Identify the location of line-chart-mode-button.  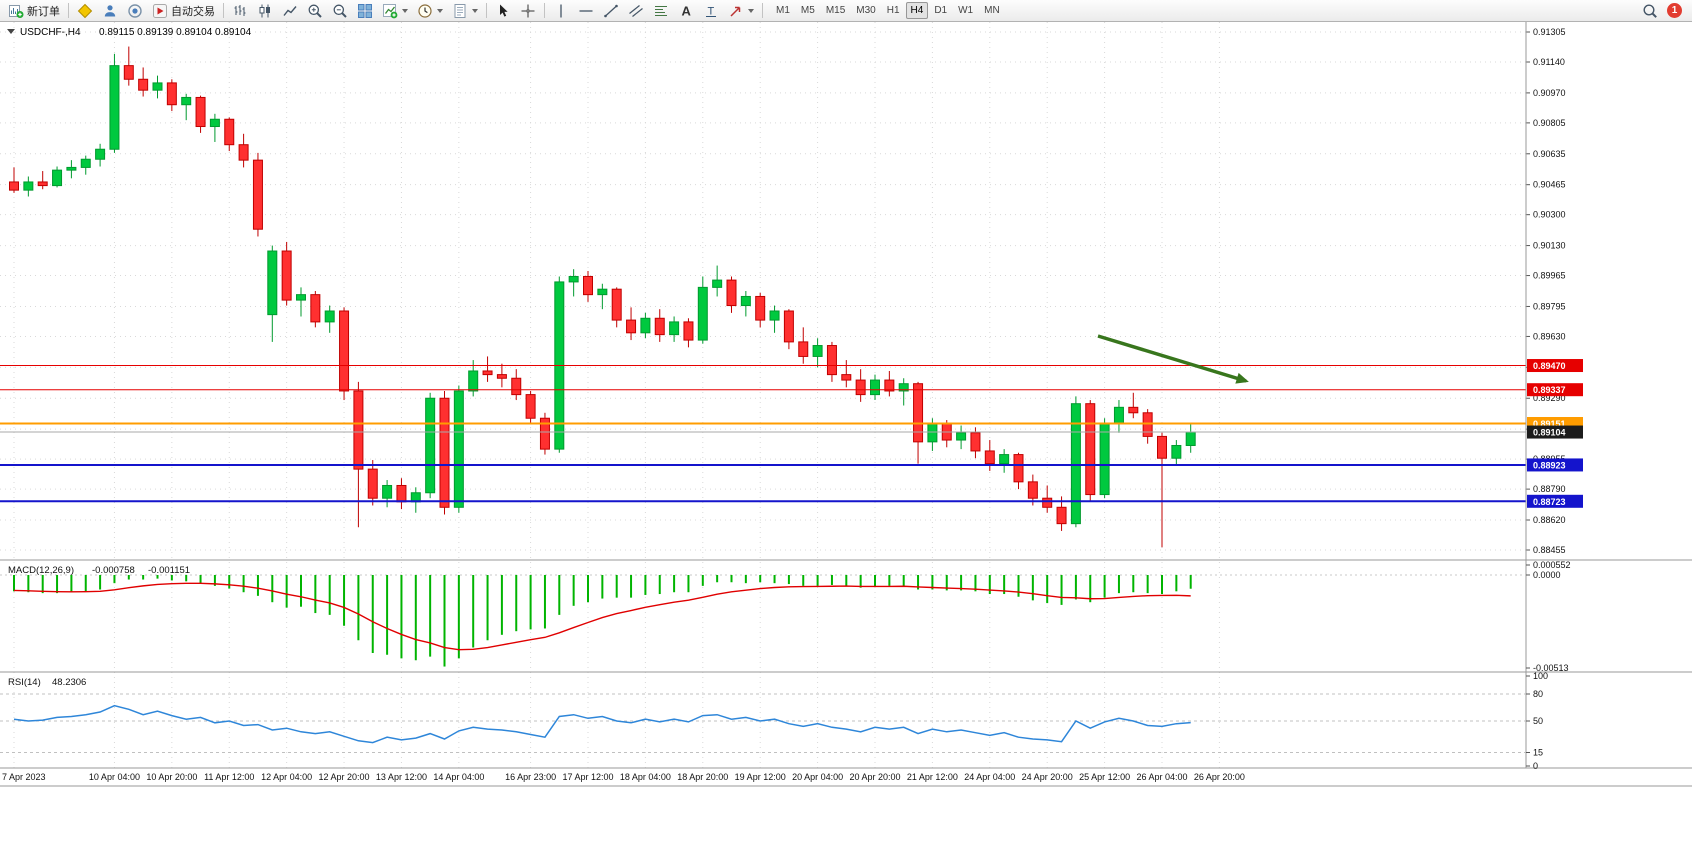
(290, 10).